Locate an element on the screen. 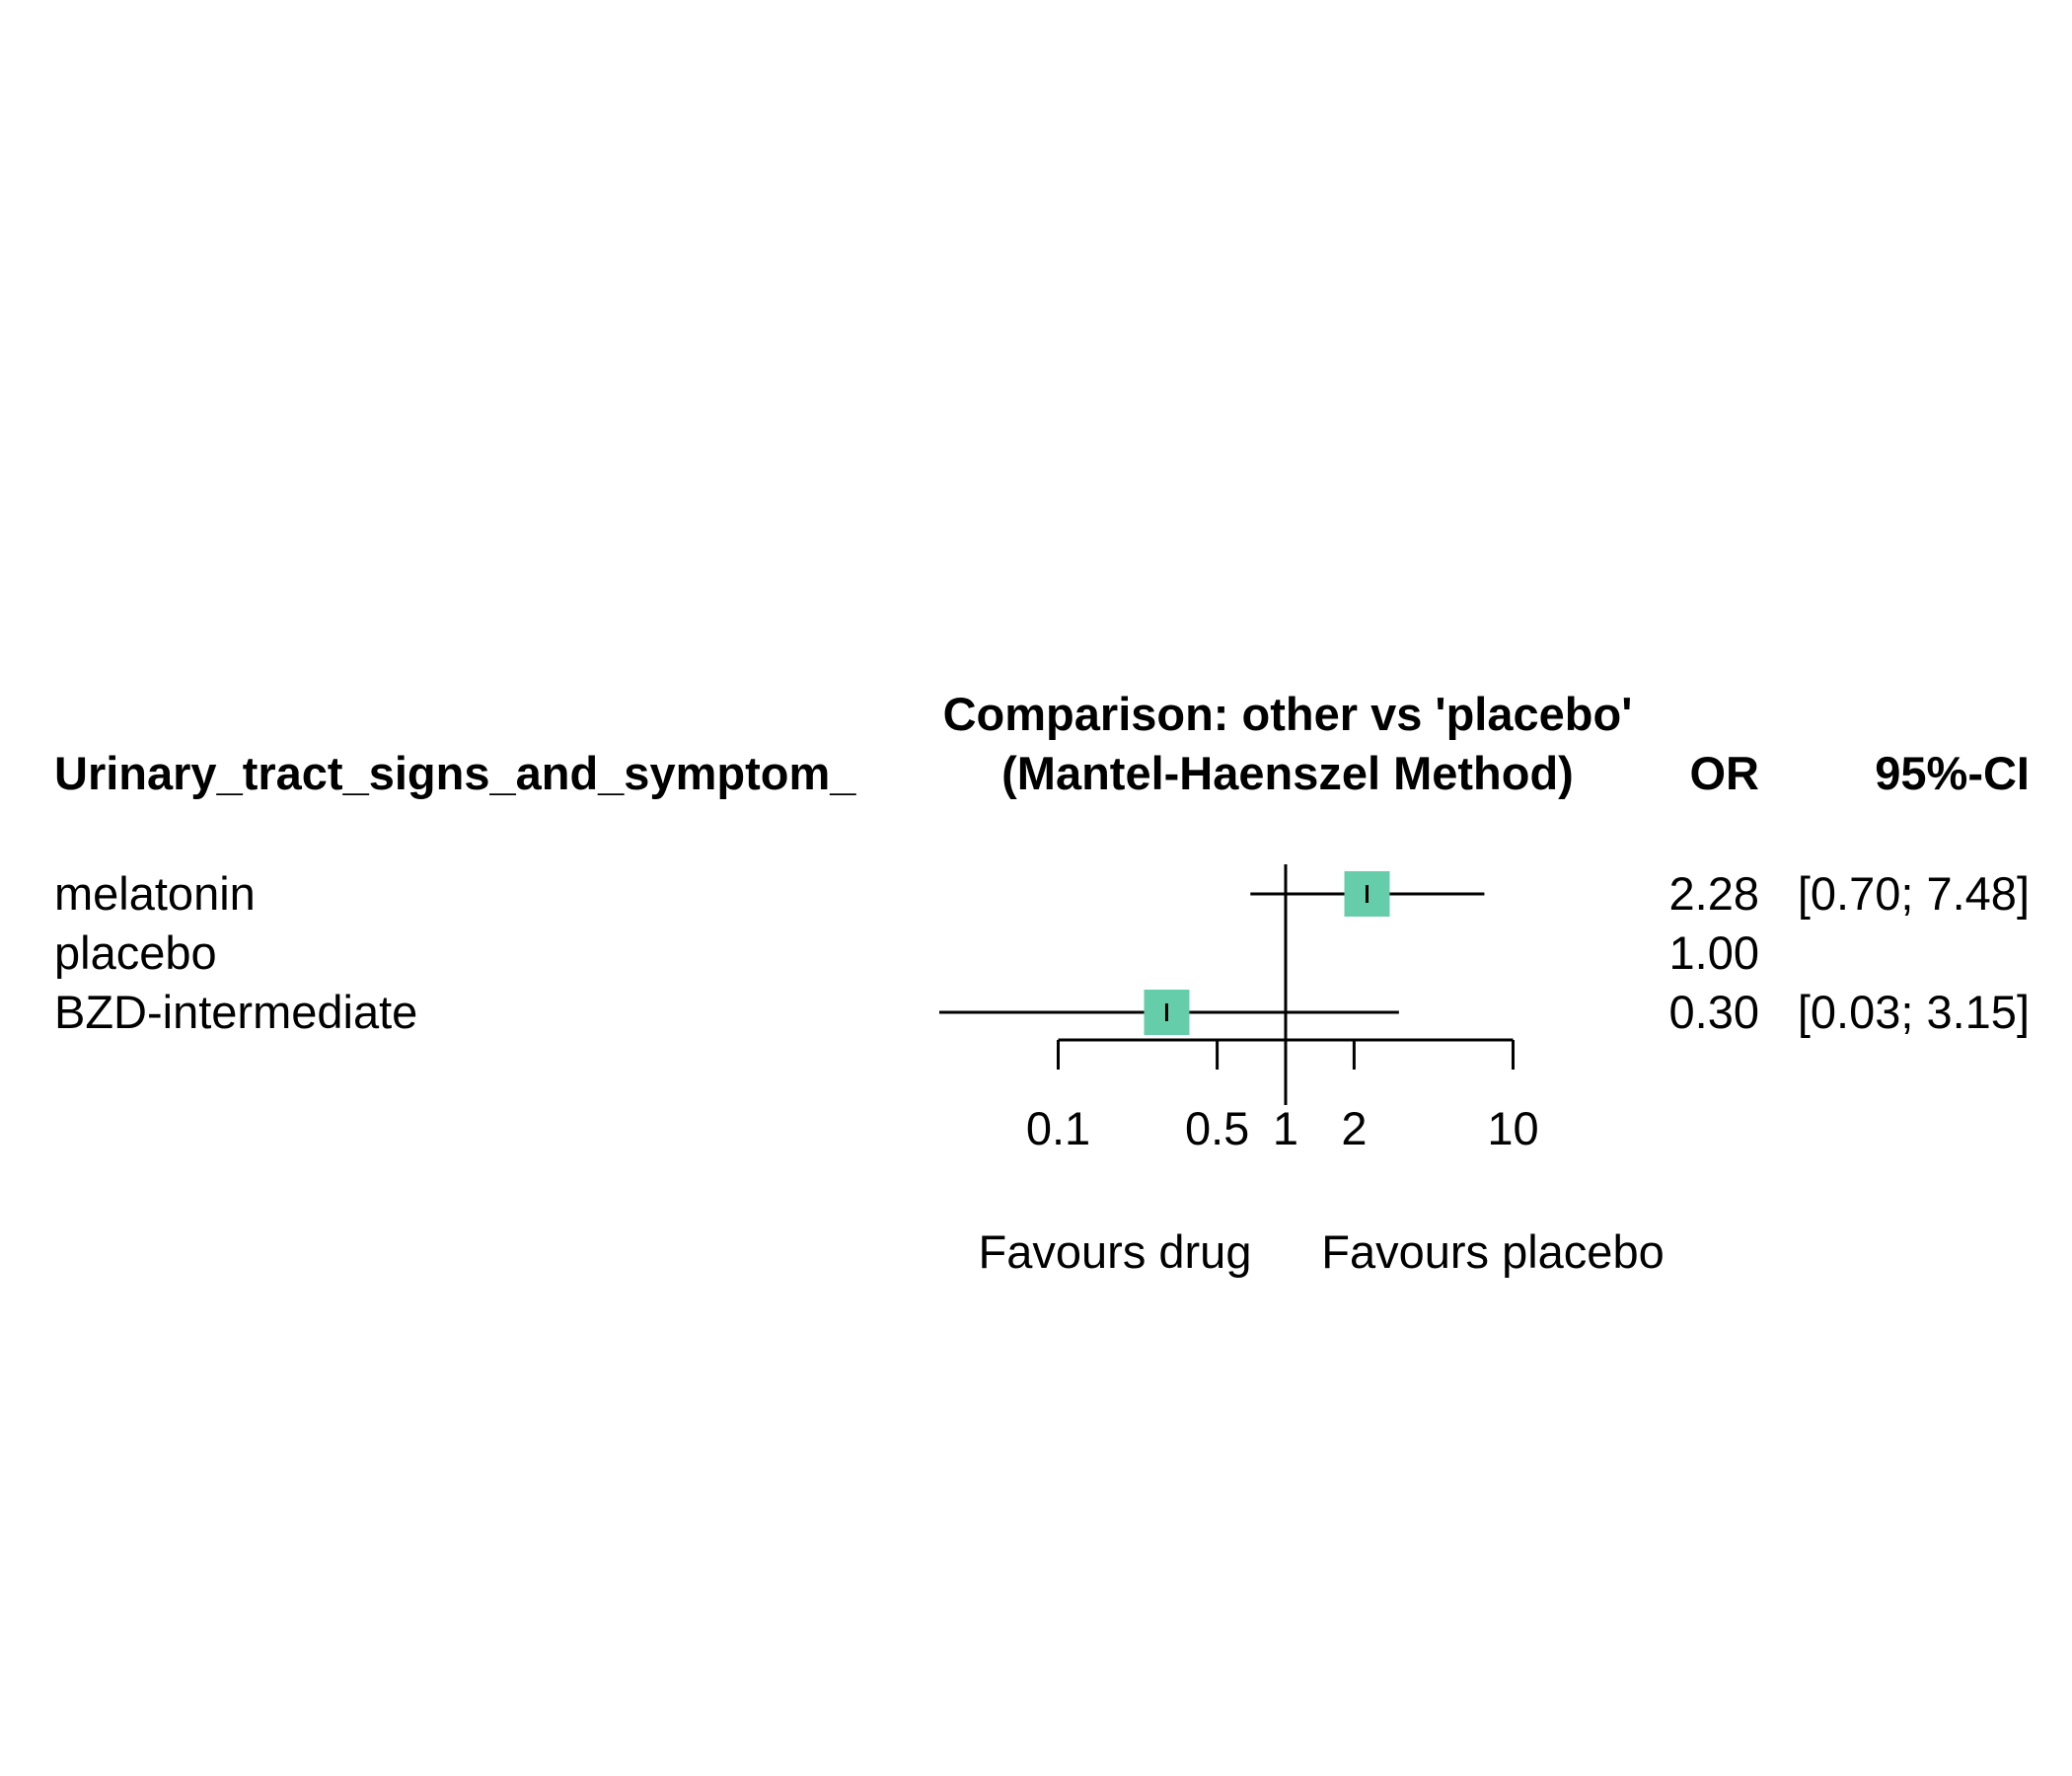 This screenshot has height=1776, width=2072. x-axis: 0.1 0.5 1 2 10 is located at coordinates (1283, 1096).